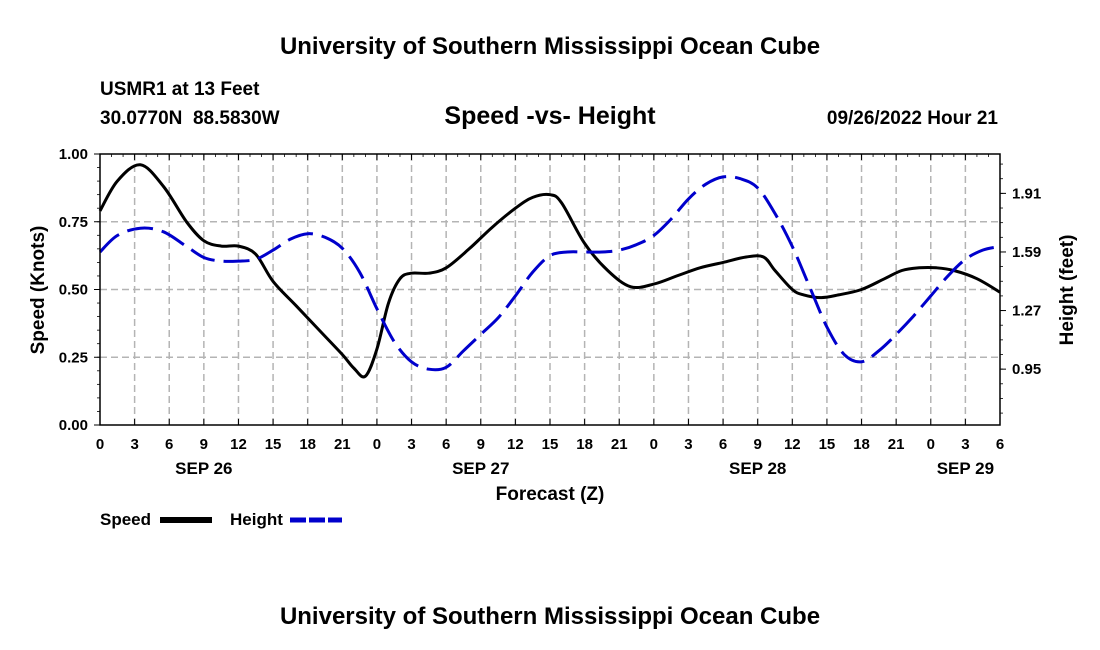 The height and width of the screenshot is (650, 1100). I want to click on date-label: SEP 26, so click(203, 468).